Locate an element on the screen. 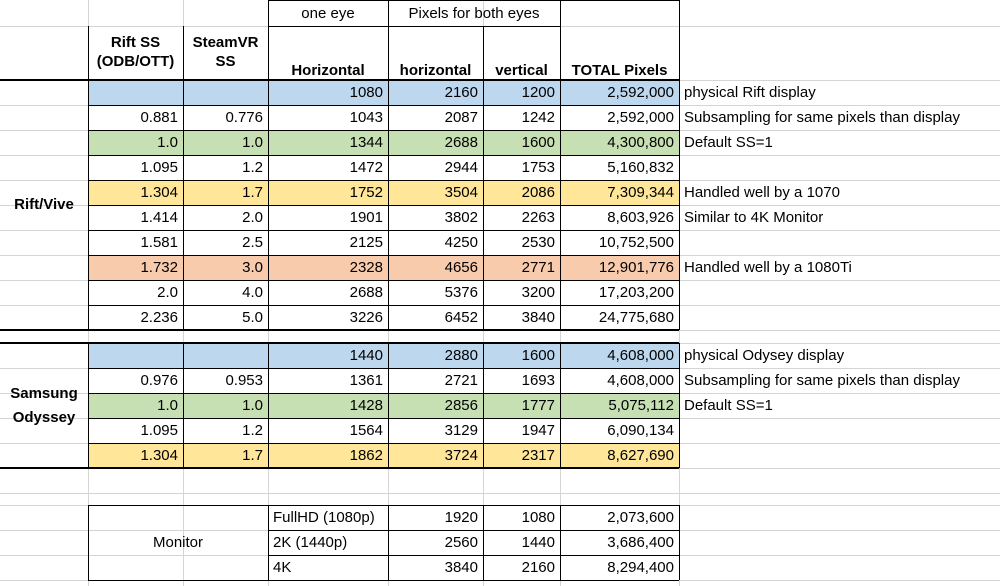 This screenshot has height=586, width=1000. cell-one-eye-horizontal: 1901 is located at coordinates (366, 217).